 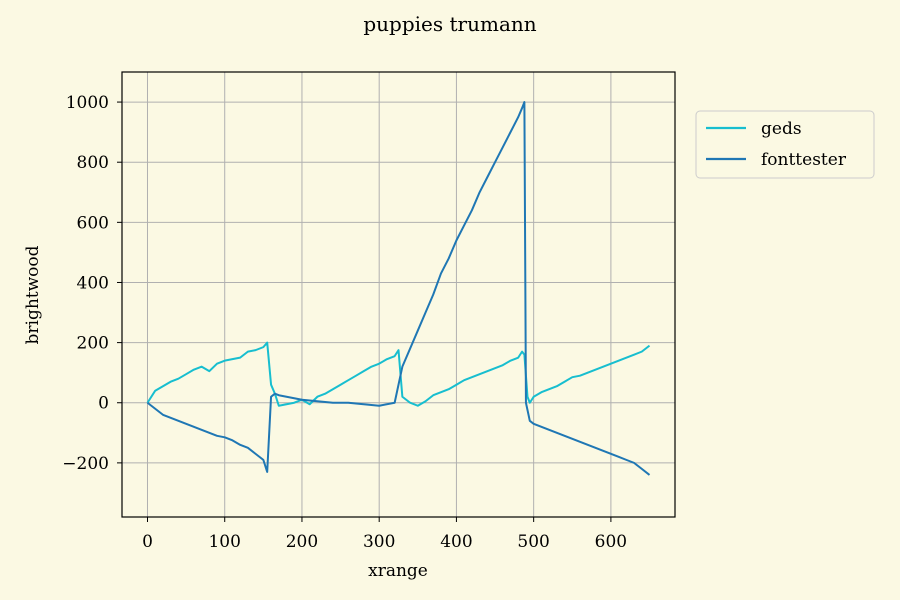 I want to click on y-axis-label: brightwood, so click(x=33, y=294).